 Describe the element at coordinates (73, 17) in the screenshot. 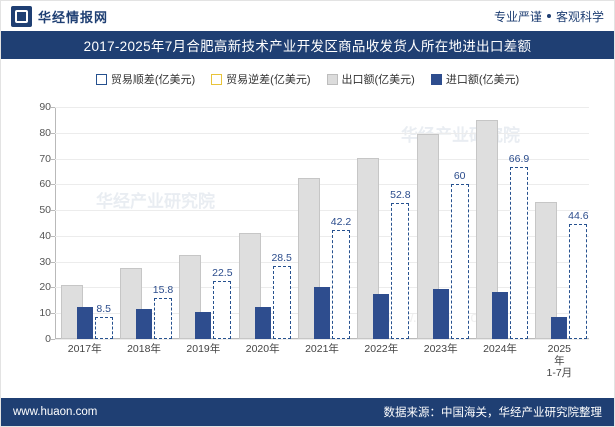

I see `brand-name: 华经情报网` at that location.